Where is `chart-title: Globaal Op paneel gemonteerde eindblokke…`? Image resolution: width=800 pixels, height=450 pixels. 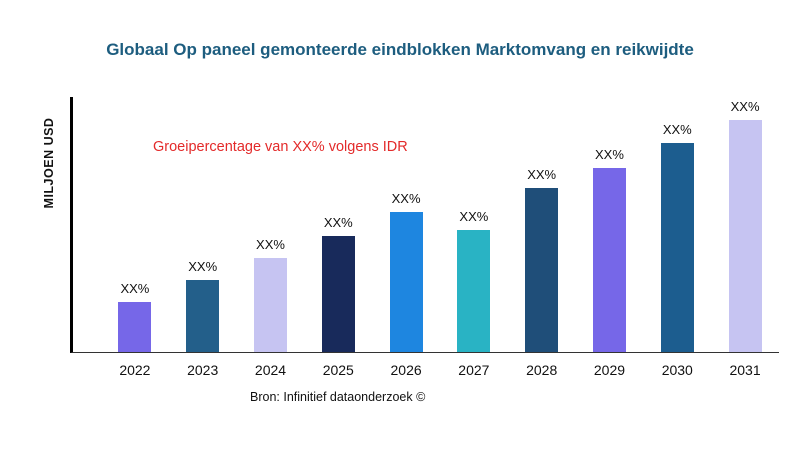 chart-title: Globaal Op paneel gemonteerde eindblokke… is located at coordinates (400, 49).